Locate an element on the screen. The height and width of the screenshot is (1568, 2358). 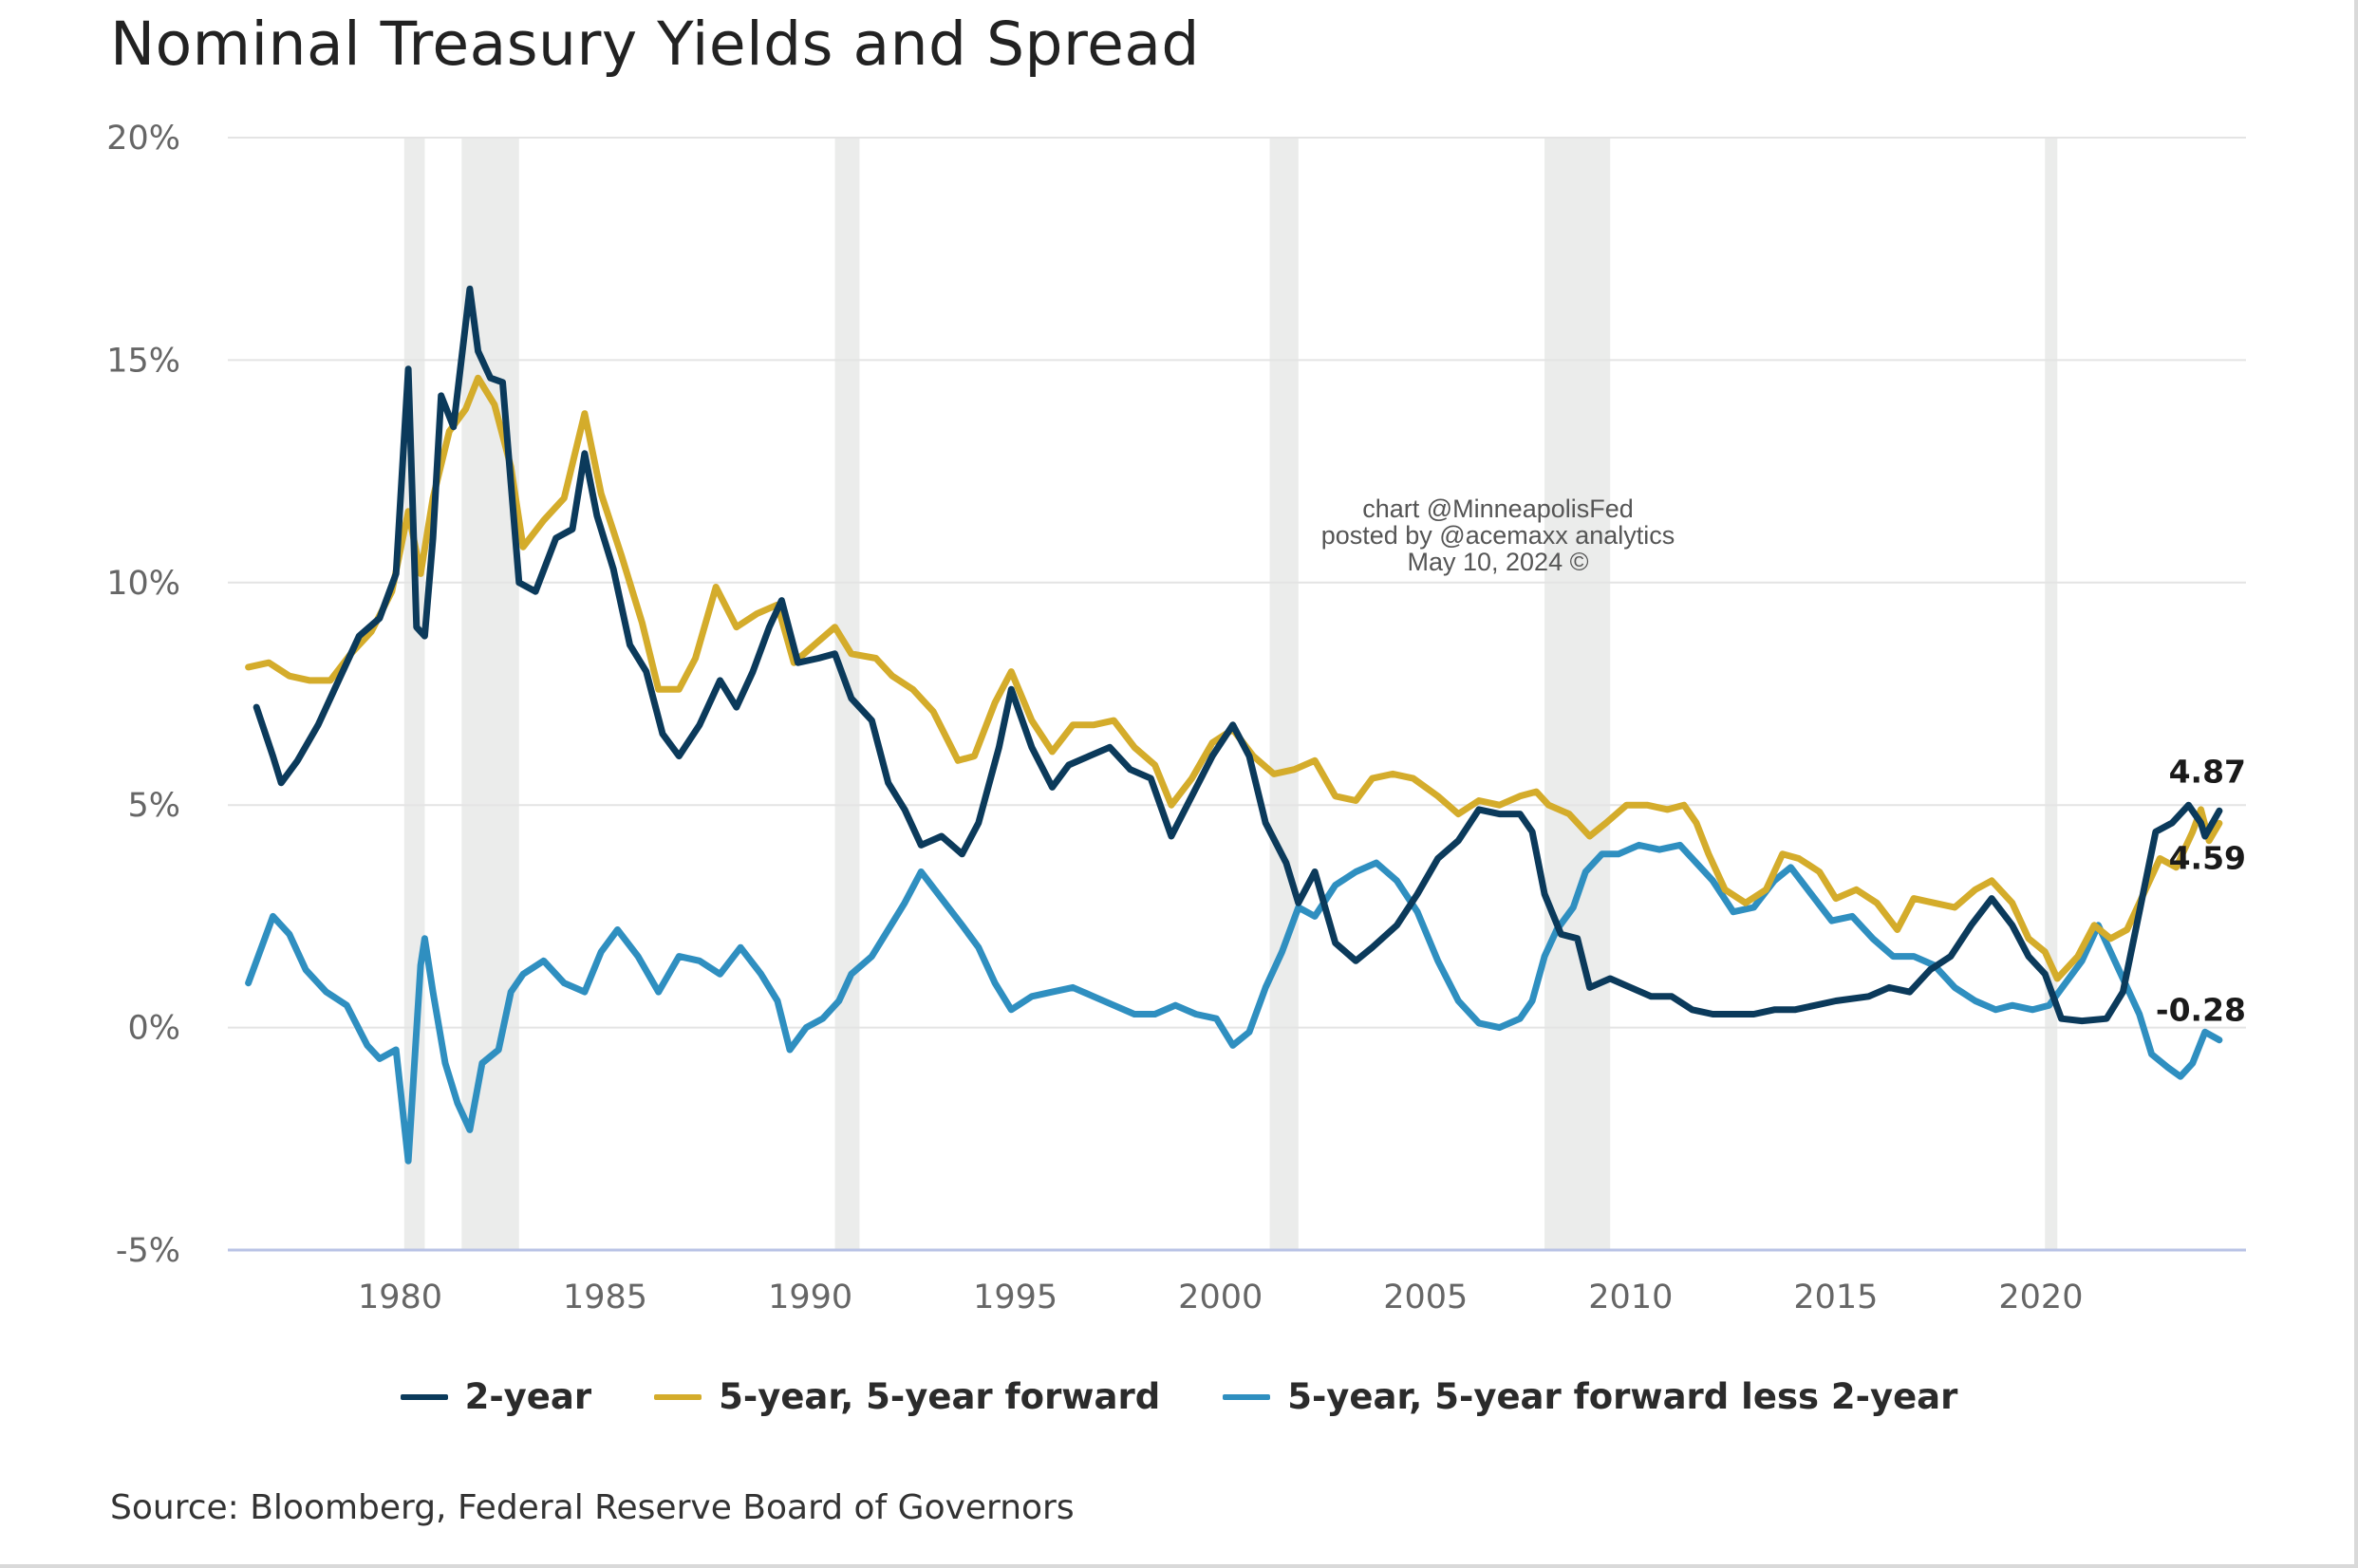
y-axis-ticks: -5% 0% 5% 10% 15% 20% is located at coordinates (143, 695).